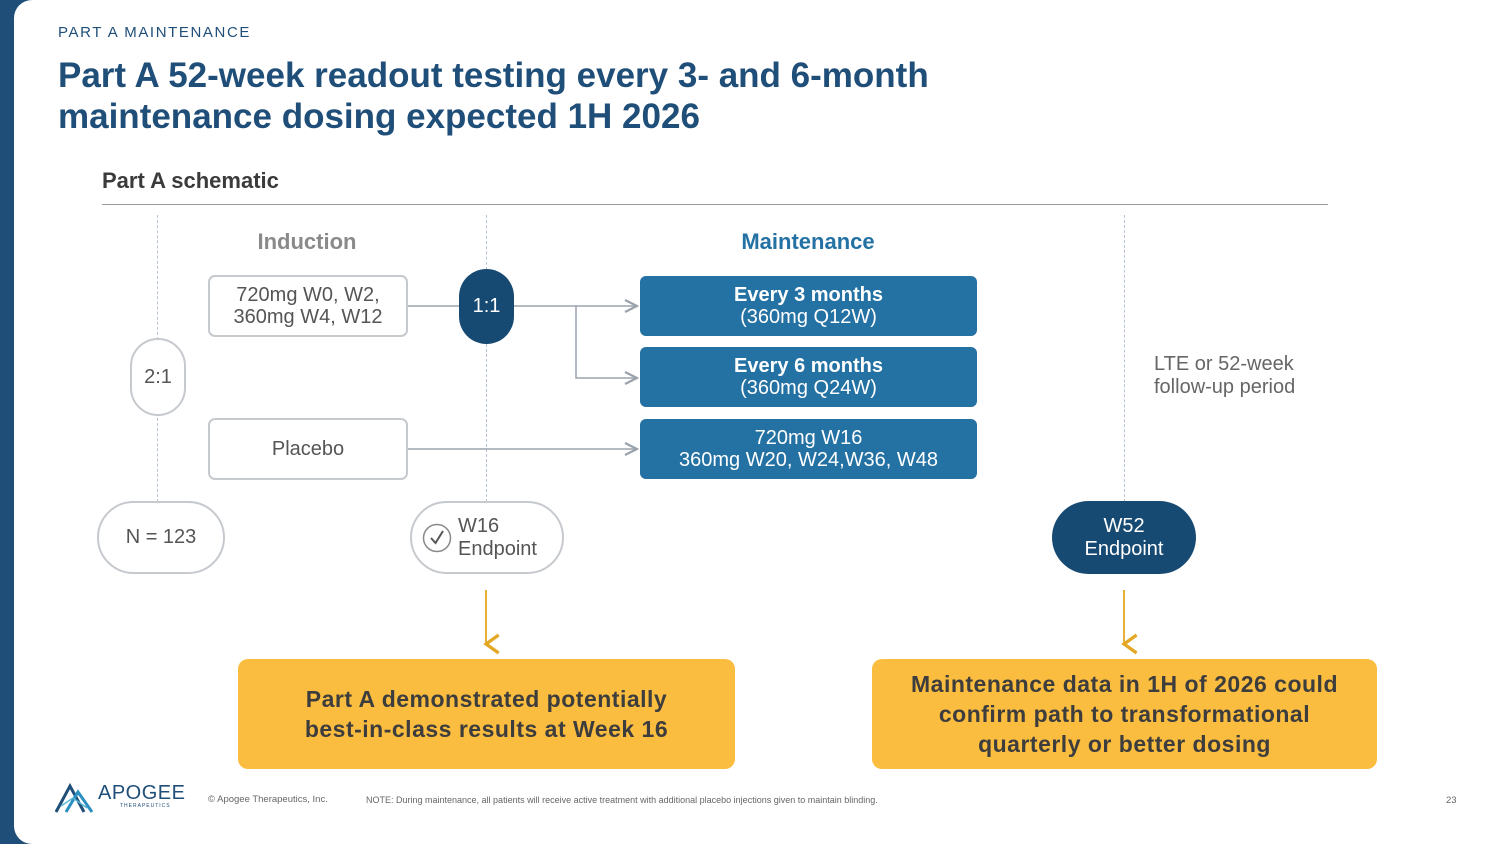  I want to click on logo-subtext: THERAPEUTICS, so click(145, 806).